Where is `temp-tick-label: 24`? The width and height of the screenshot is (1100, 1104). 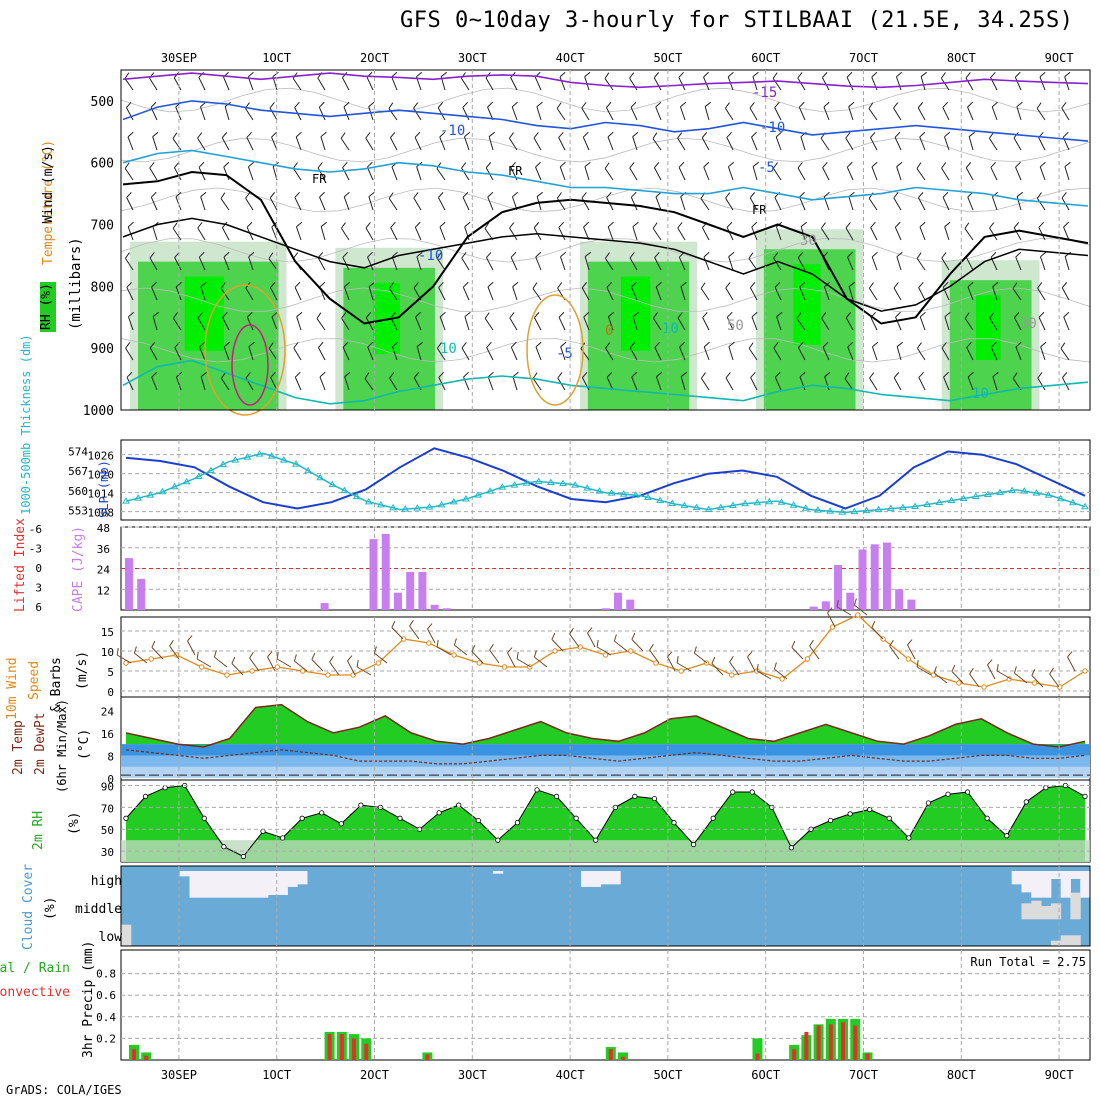 temp-tick-label: 24 is located at coordinates (108, 711).